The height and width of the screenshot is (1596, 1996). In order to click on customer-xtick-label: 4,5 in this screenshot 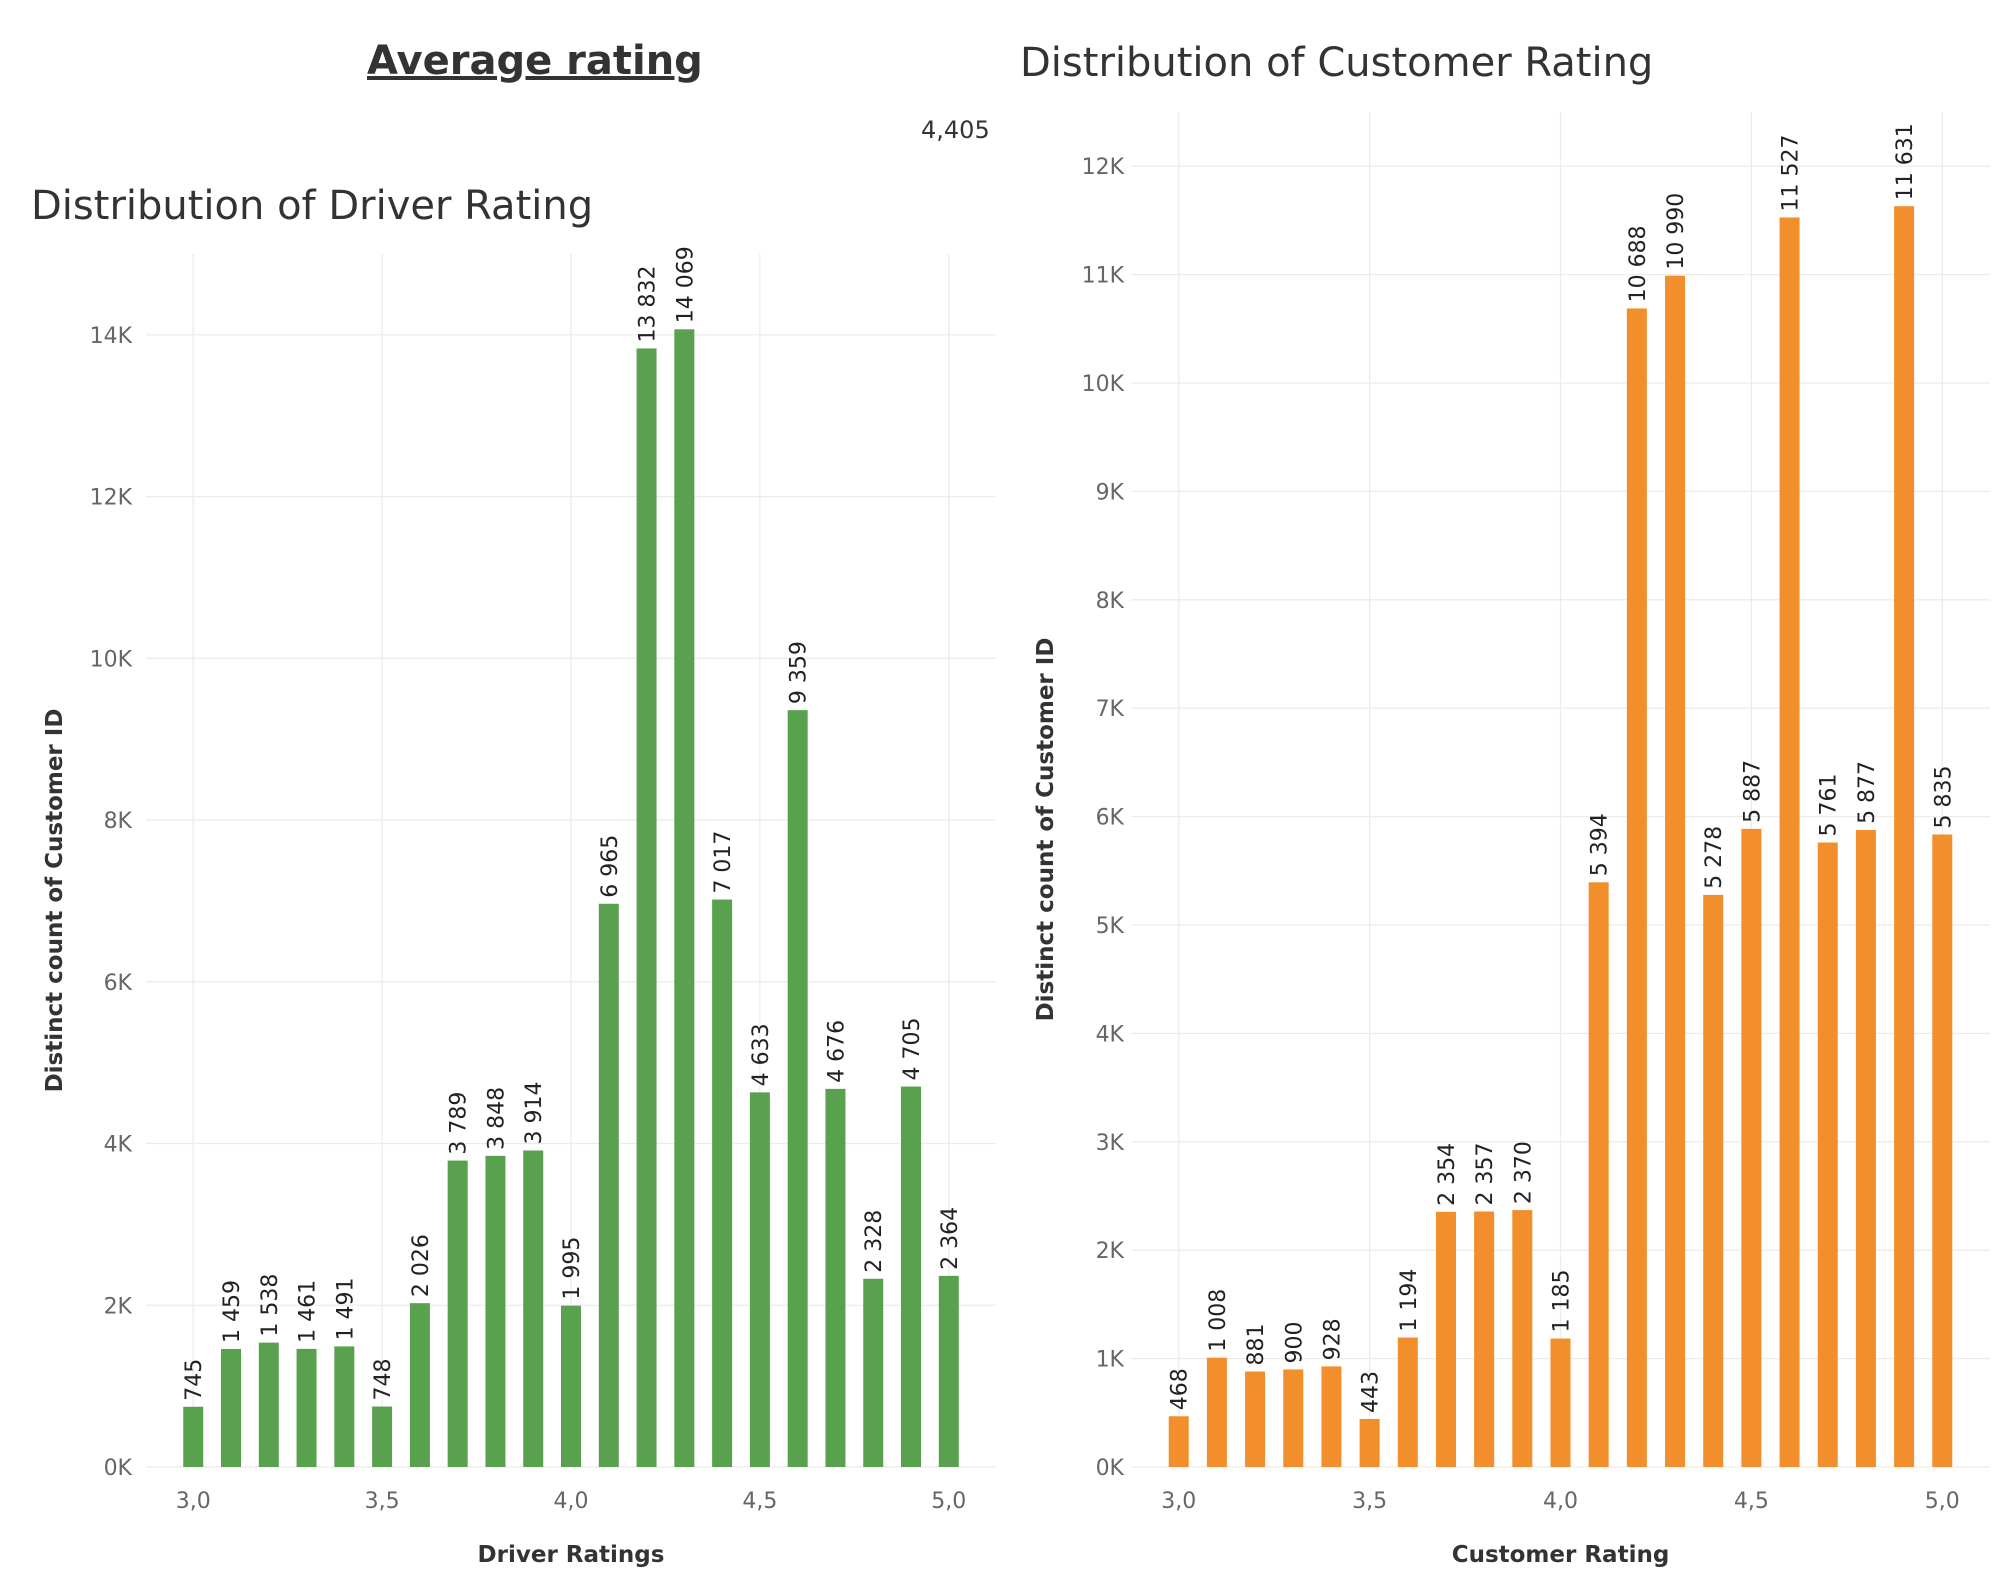, I will do `click(1751, 1501)`.